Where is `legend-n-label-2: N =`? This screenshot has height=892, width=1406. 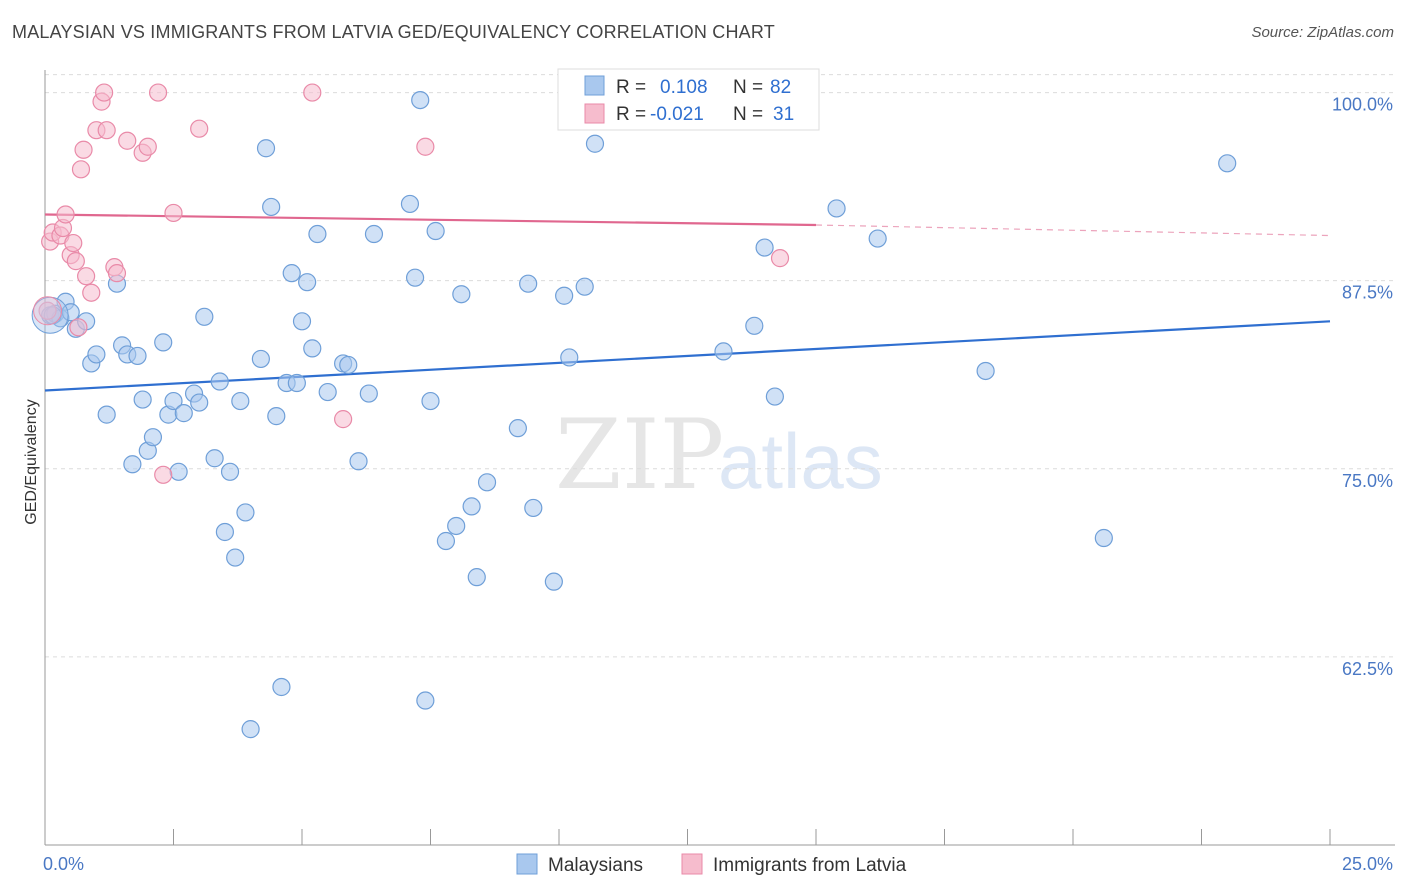 legend-n-label-2: N = is located at coordinates (748, 114).